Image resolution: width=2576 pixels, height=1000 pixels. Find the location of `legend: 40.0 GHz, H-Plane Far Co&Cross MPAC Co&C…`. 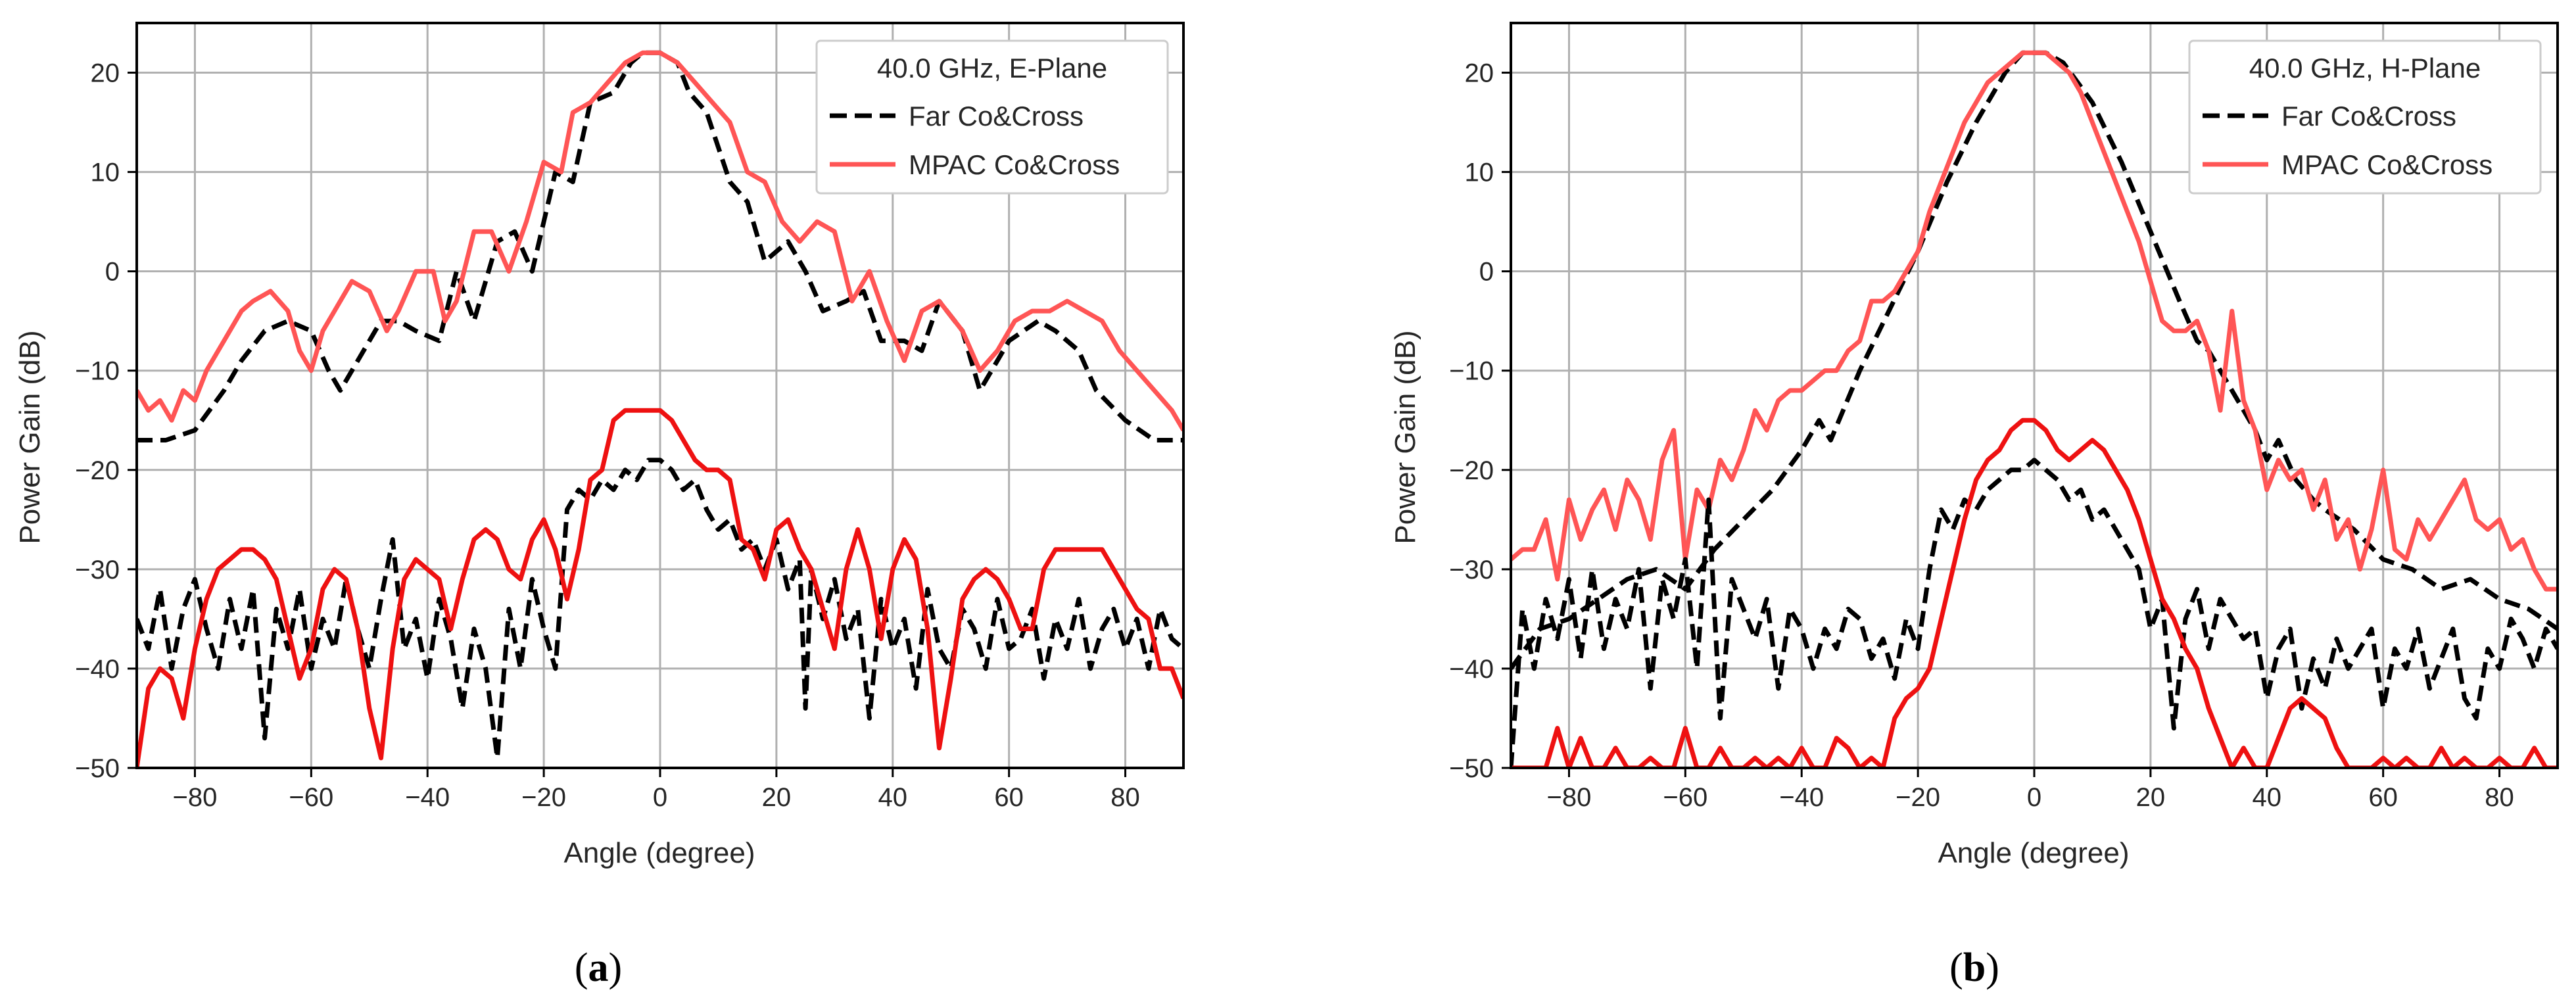

legend: 40.0 GHz, H-Plane Far Co&Cross MPAC Co&C… is located at coordinates (2365, 117).